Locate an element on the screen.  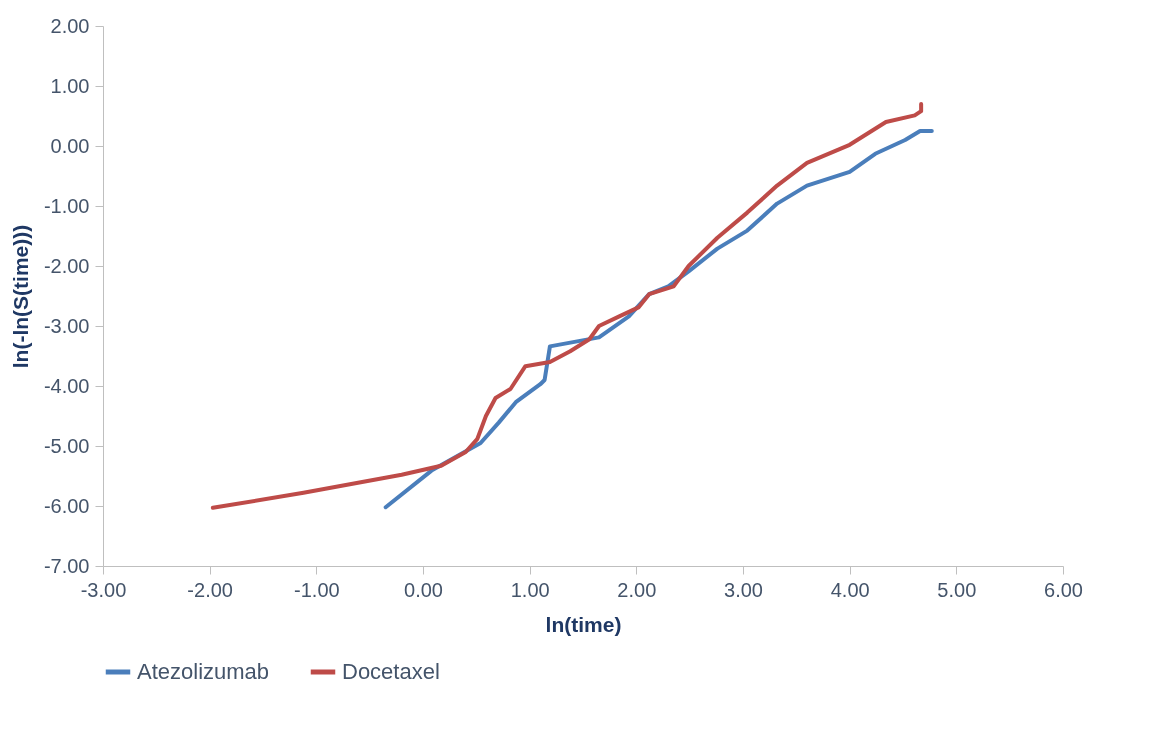
x-tick-label: 2.00 is located at coordinates (637, 589).